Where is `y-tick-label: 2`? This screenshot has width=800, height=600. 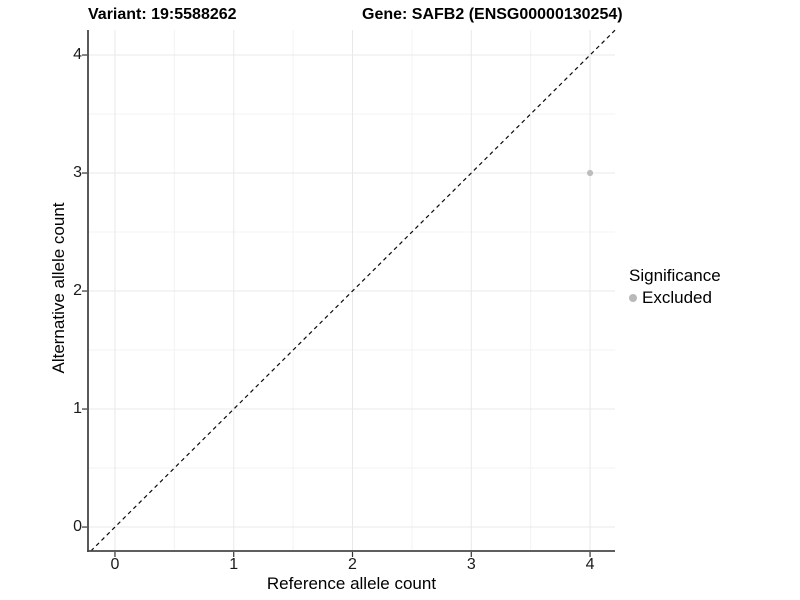
y-tick-label: 2 is located at coordinates (77, 291).